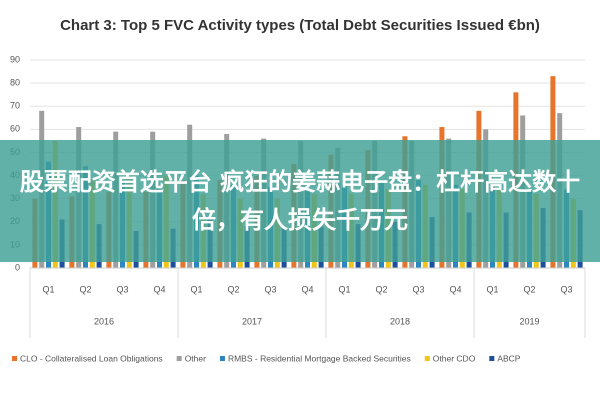 The width and height of the screenshot is (600, 400). What do you see at coordinates (400, 321) in the screenshot?
I see `group-label: 2018` at bounding box center [400, 321].